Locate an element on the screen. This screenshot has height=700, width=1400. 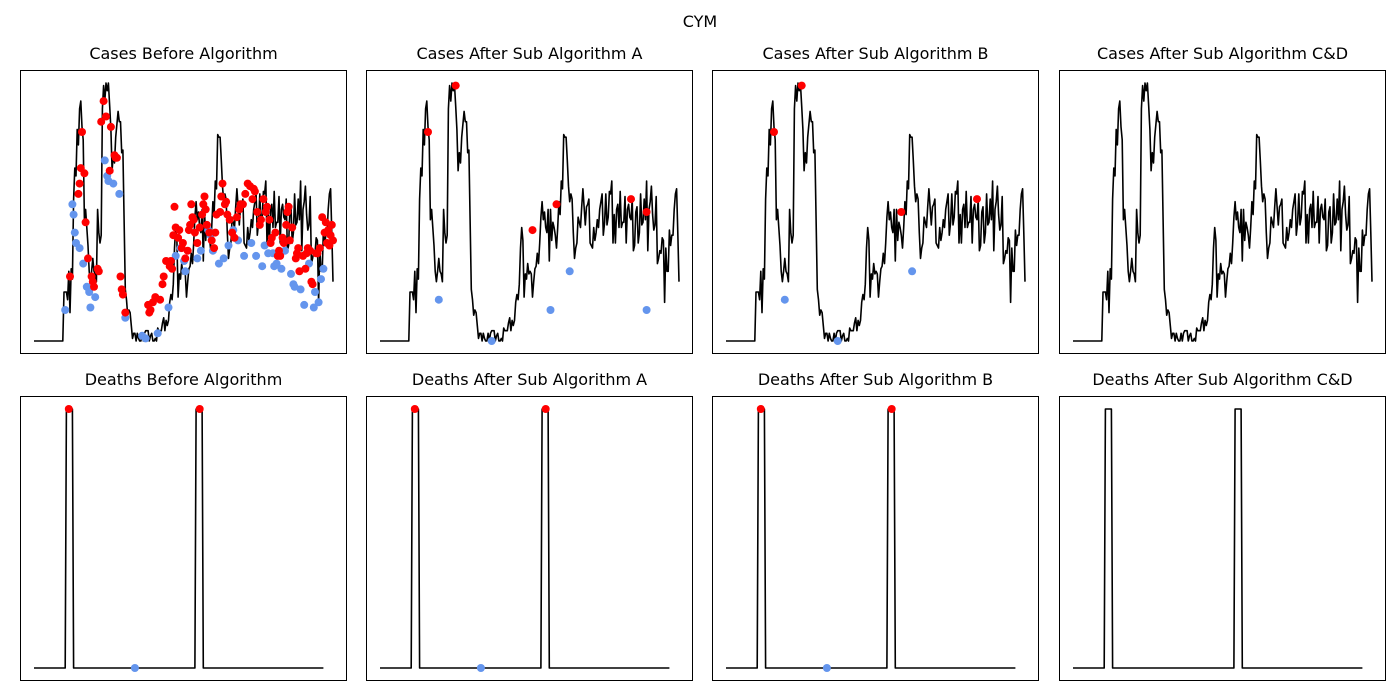
subplot-deaths-before: Deaths Before Algorithm is located at coordinates (183, 525).